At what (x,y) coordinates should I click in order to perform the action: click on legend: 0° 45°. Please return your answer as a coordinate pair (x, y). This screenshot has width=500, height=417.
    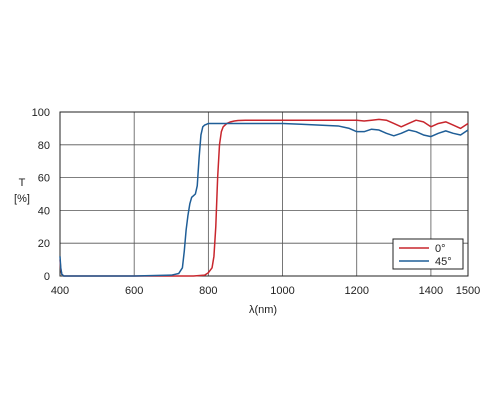
    Looking at the image, I should click on (428, 254).